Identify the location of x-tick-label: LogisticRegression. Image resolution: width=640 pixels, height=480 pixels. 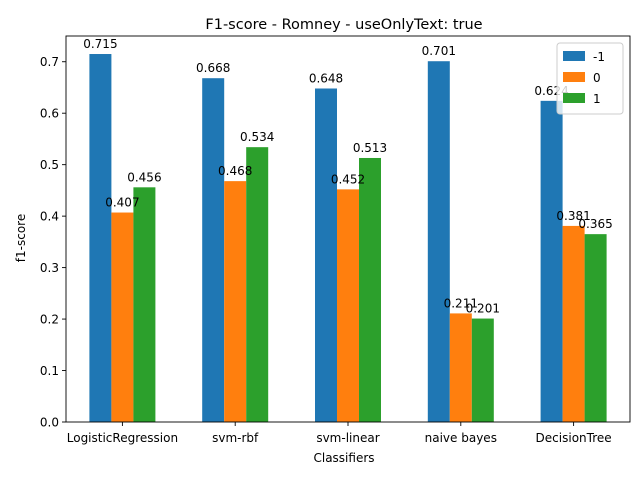
(122, 438).